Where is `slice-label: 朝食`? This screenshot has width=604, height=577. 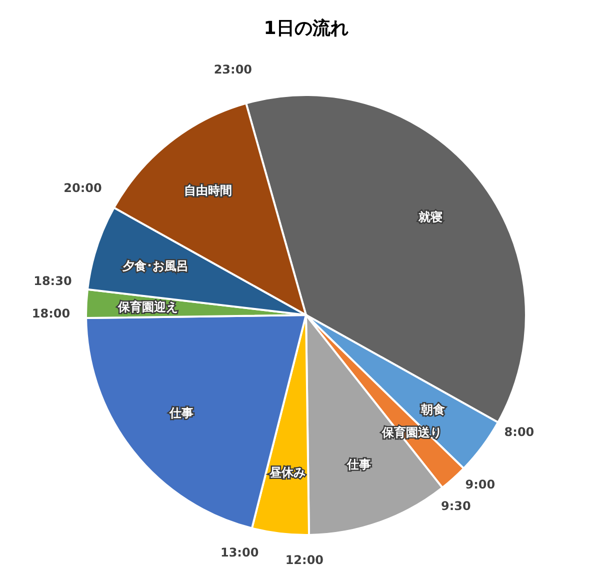
slice-label: 朝食 is located at coordinates (432, 409).